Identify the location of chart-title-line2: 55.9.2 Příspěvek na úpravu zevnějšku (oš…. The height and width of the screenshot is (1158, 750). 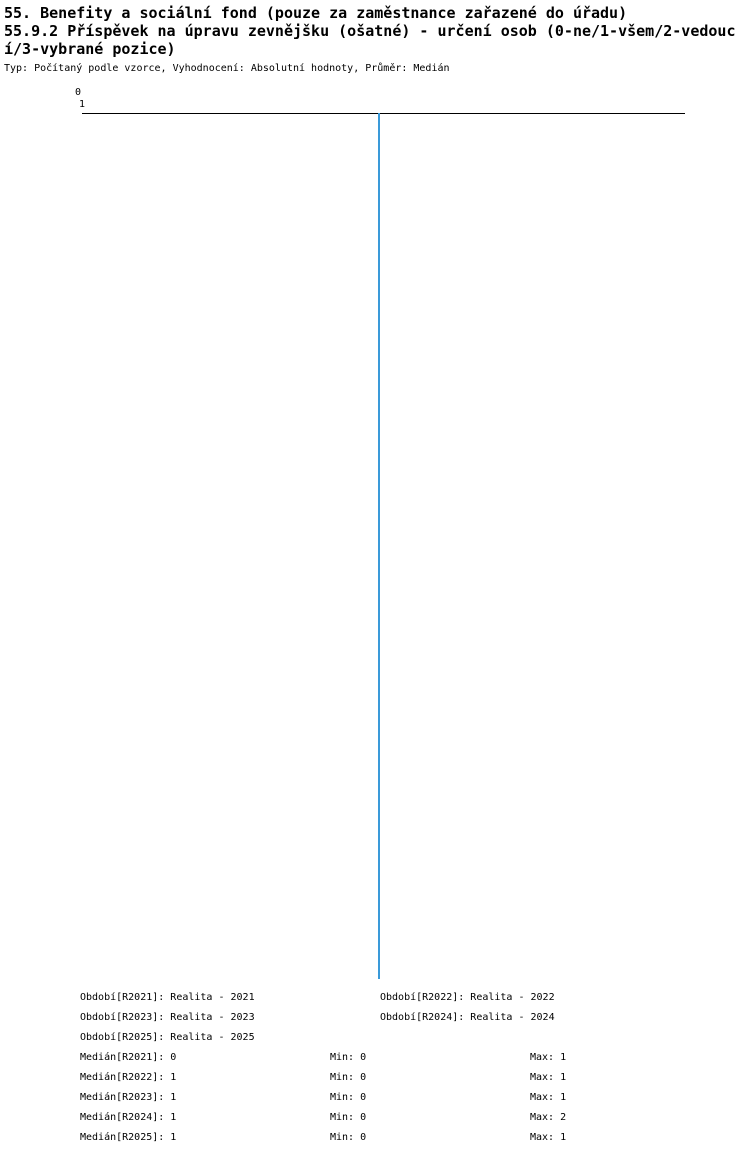
(370, 31).